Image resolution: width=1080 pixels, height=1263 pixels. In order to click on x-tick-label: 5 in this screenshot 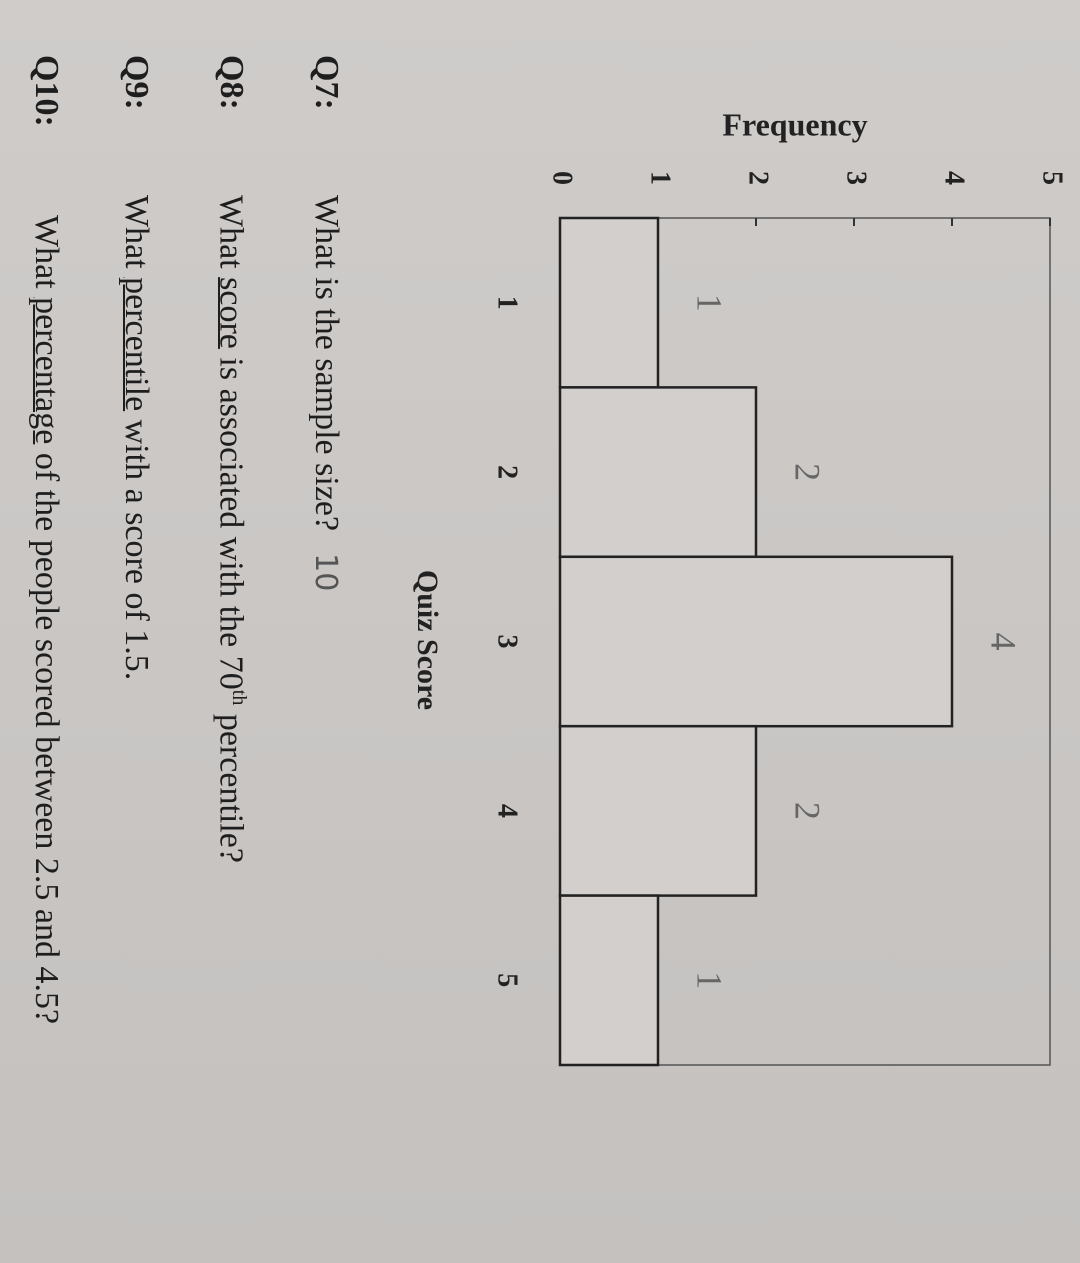, I will do `click(507, 980)`.